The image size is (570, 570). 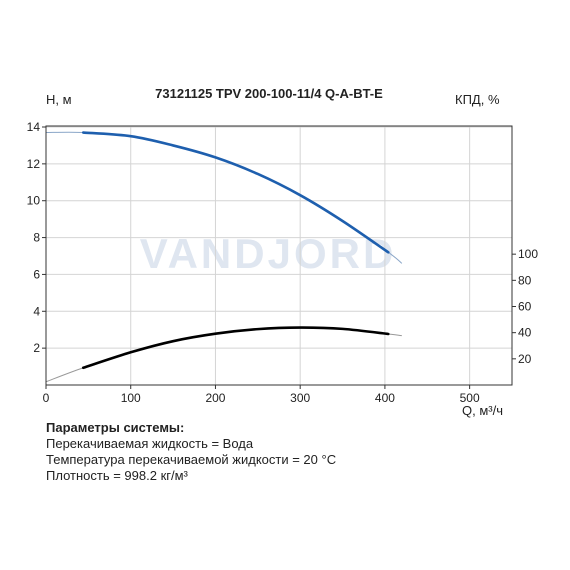 I want to click on watermark: VANDJORD, so click(x=268, y=253).